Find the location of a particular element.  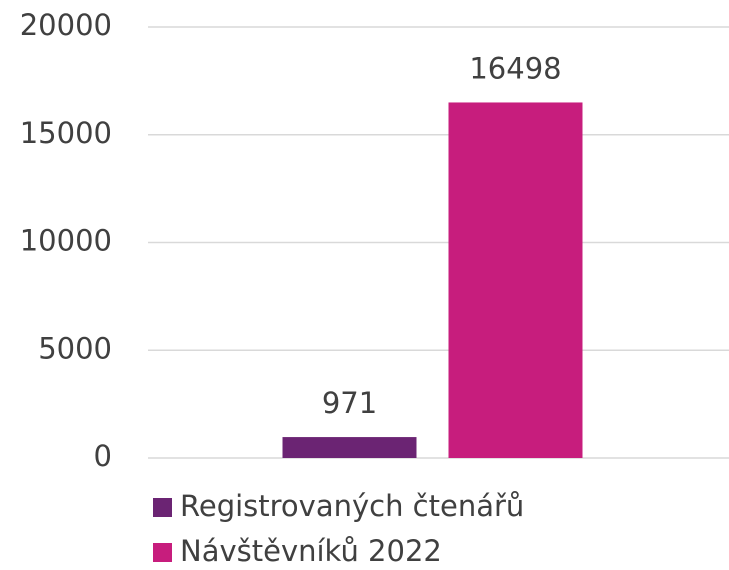

y-tick-label: 20000 is located at coordinates (66, 25).